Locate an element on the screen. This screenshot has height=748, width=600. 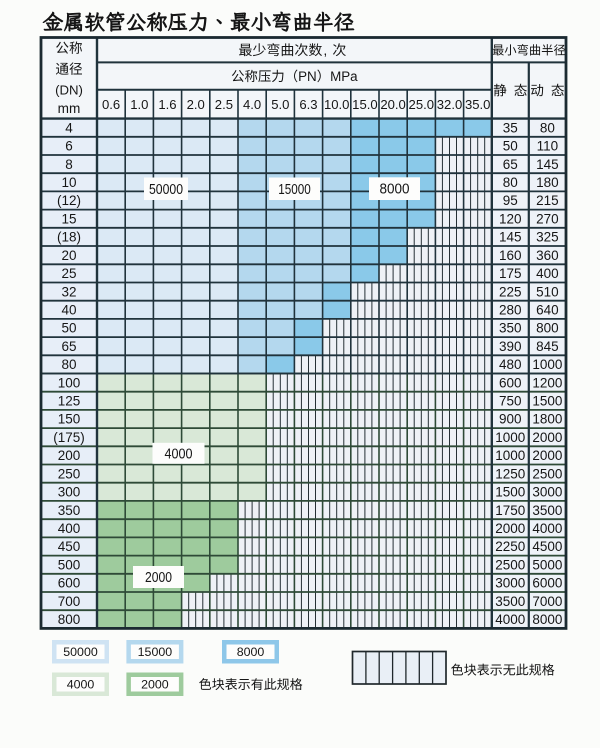
svg-text: 280 is located at coordinates (510, 310).